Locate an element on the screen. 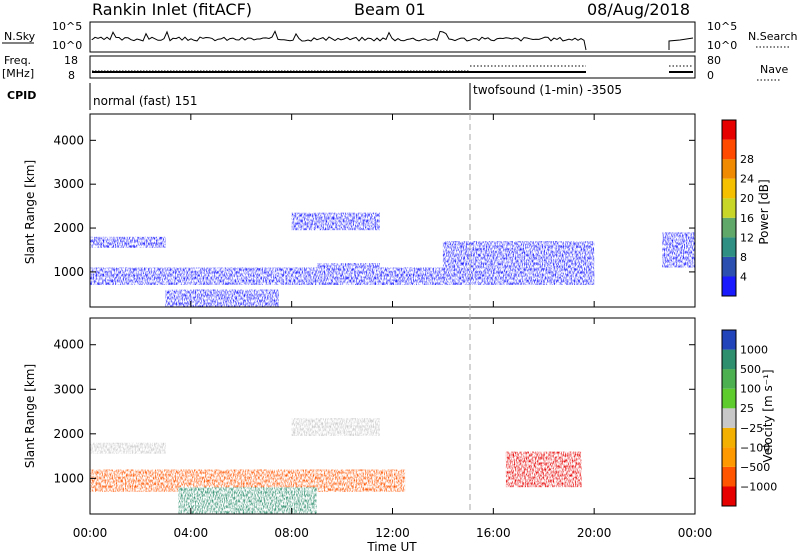 The height and width of the screenshot is (558, 800). x-tick-label: 20:00 is located at coordinates (594, 533).